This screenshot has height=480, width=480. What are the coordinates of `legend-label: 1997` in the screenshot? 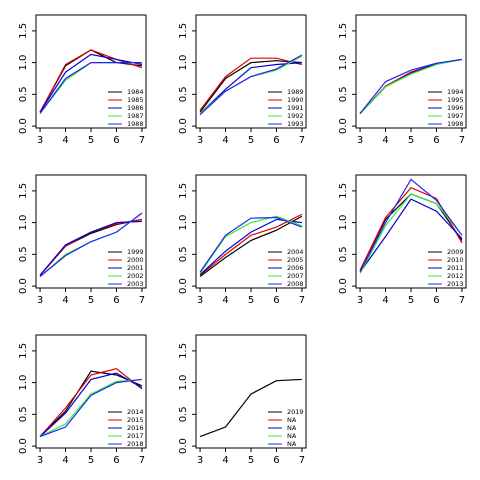 It's located at (455, 116).